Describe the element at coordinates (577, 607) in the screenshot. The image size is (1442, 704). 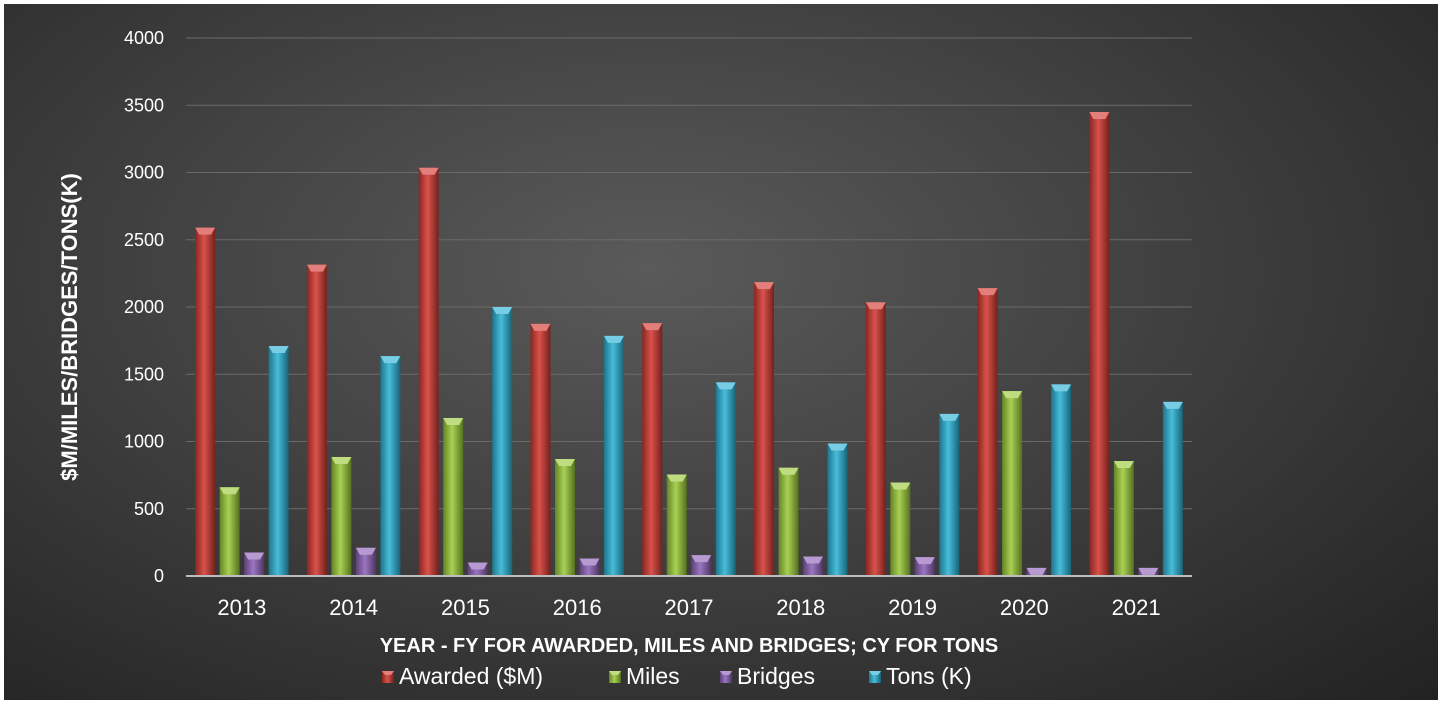
I see `x-tick-label: 2016` at that location.